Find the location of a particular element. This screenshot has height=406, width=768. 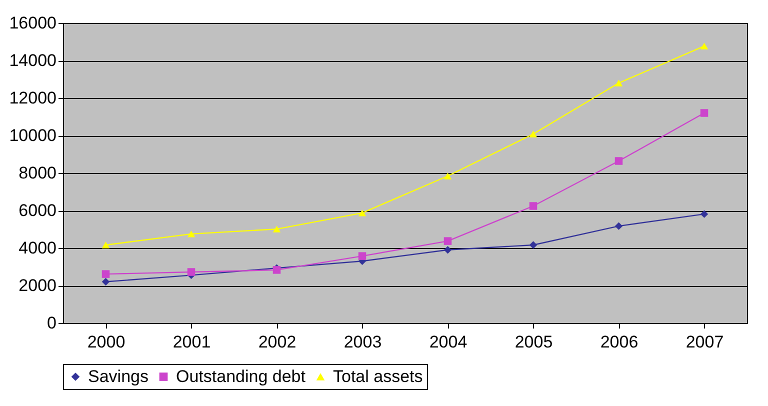

legend-label: Savings is located at coordinates (118, 376).